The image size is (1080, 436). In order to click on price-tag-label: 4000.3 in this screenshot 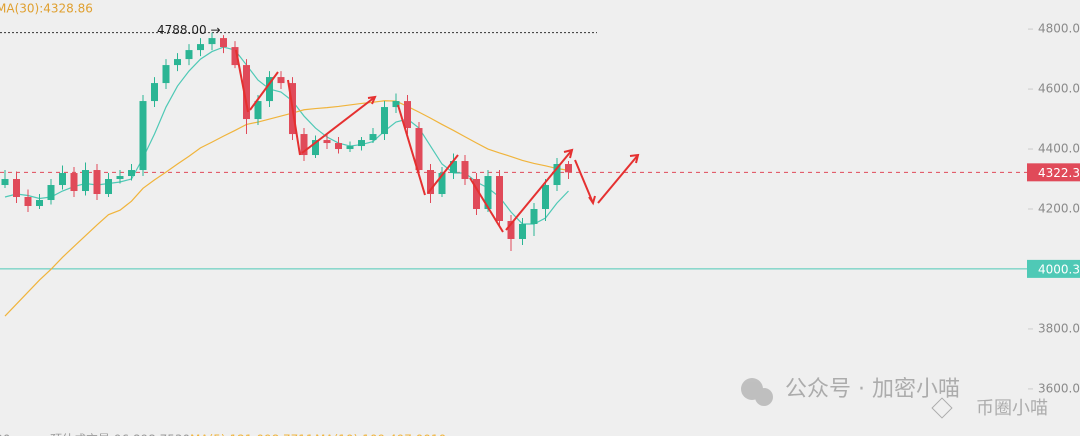, I will do `click(1059, 269)`.